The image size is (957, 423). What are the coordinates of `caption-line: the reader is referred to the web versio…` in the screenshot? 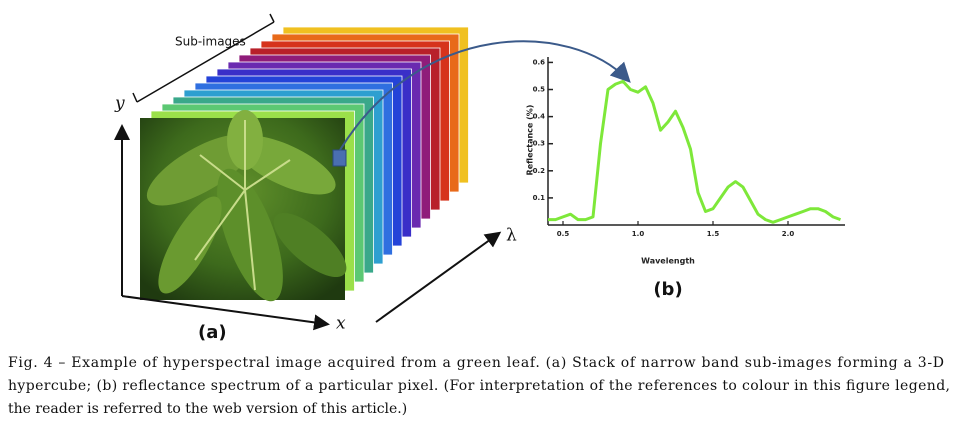 It's located at (207, 409).